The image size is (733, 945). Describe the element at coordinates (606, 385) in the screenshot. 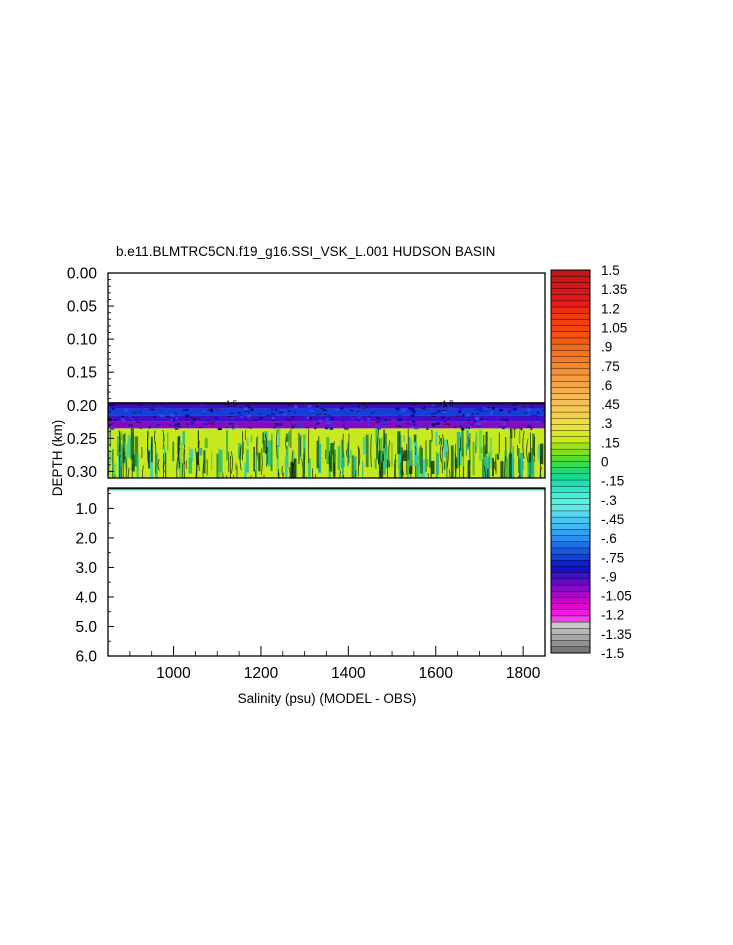

I see `colorbar-label: .6` at that location.